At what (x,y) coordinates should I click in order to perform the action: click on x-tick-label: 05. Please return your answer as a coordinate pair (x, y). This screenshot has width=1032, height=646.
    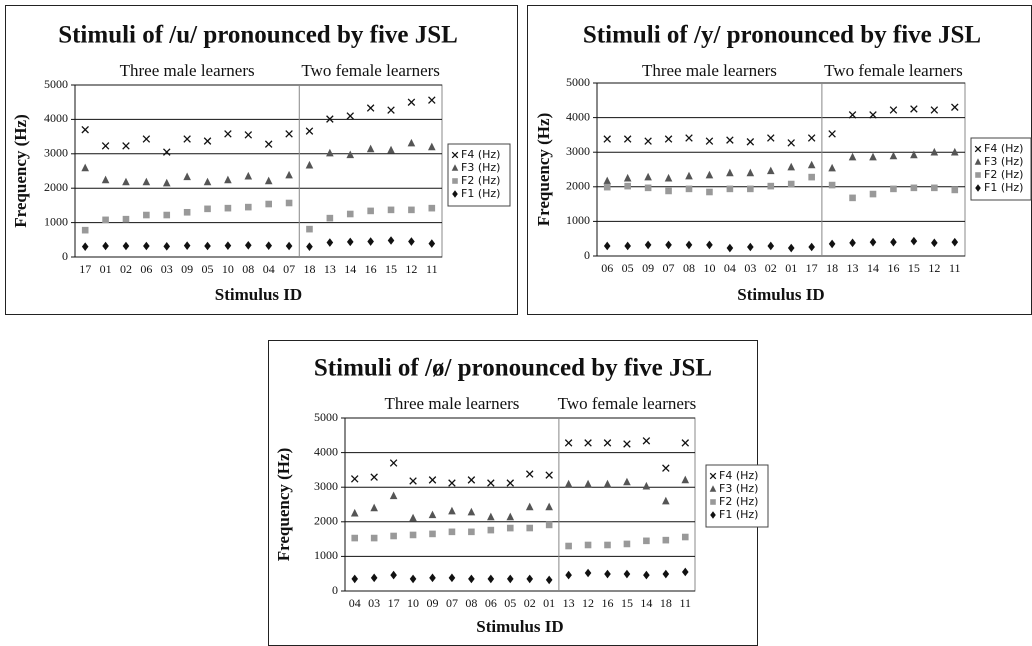
    Looking at the image, I should click on (510, 603).